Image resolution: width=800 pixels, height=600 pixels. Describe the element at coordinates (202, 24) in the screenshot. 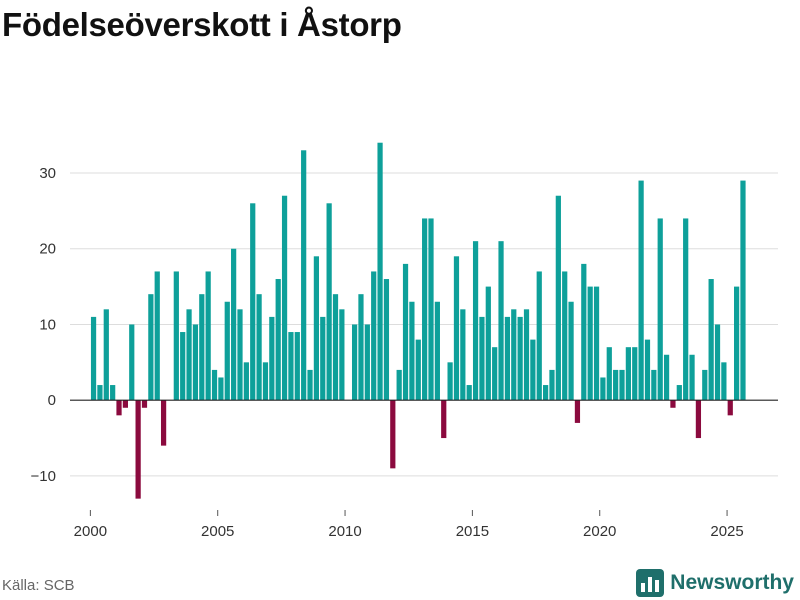

I see `chart-title: Födelseöverskott i Åstorp` at that location.